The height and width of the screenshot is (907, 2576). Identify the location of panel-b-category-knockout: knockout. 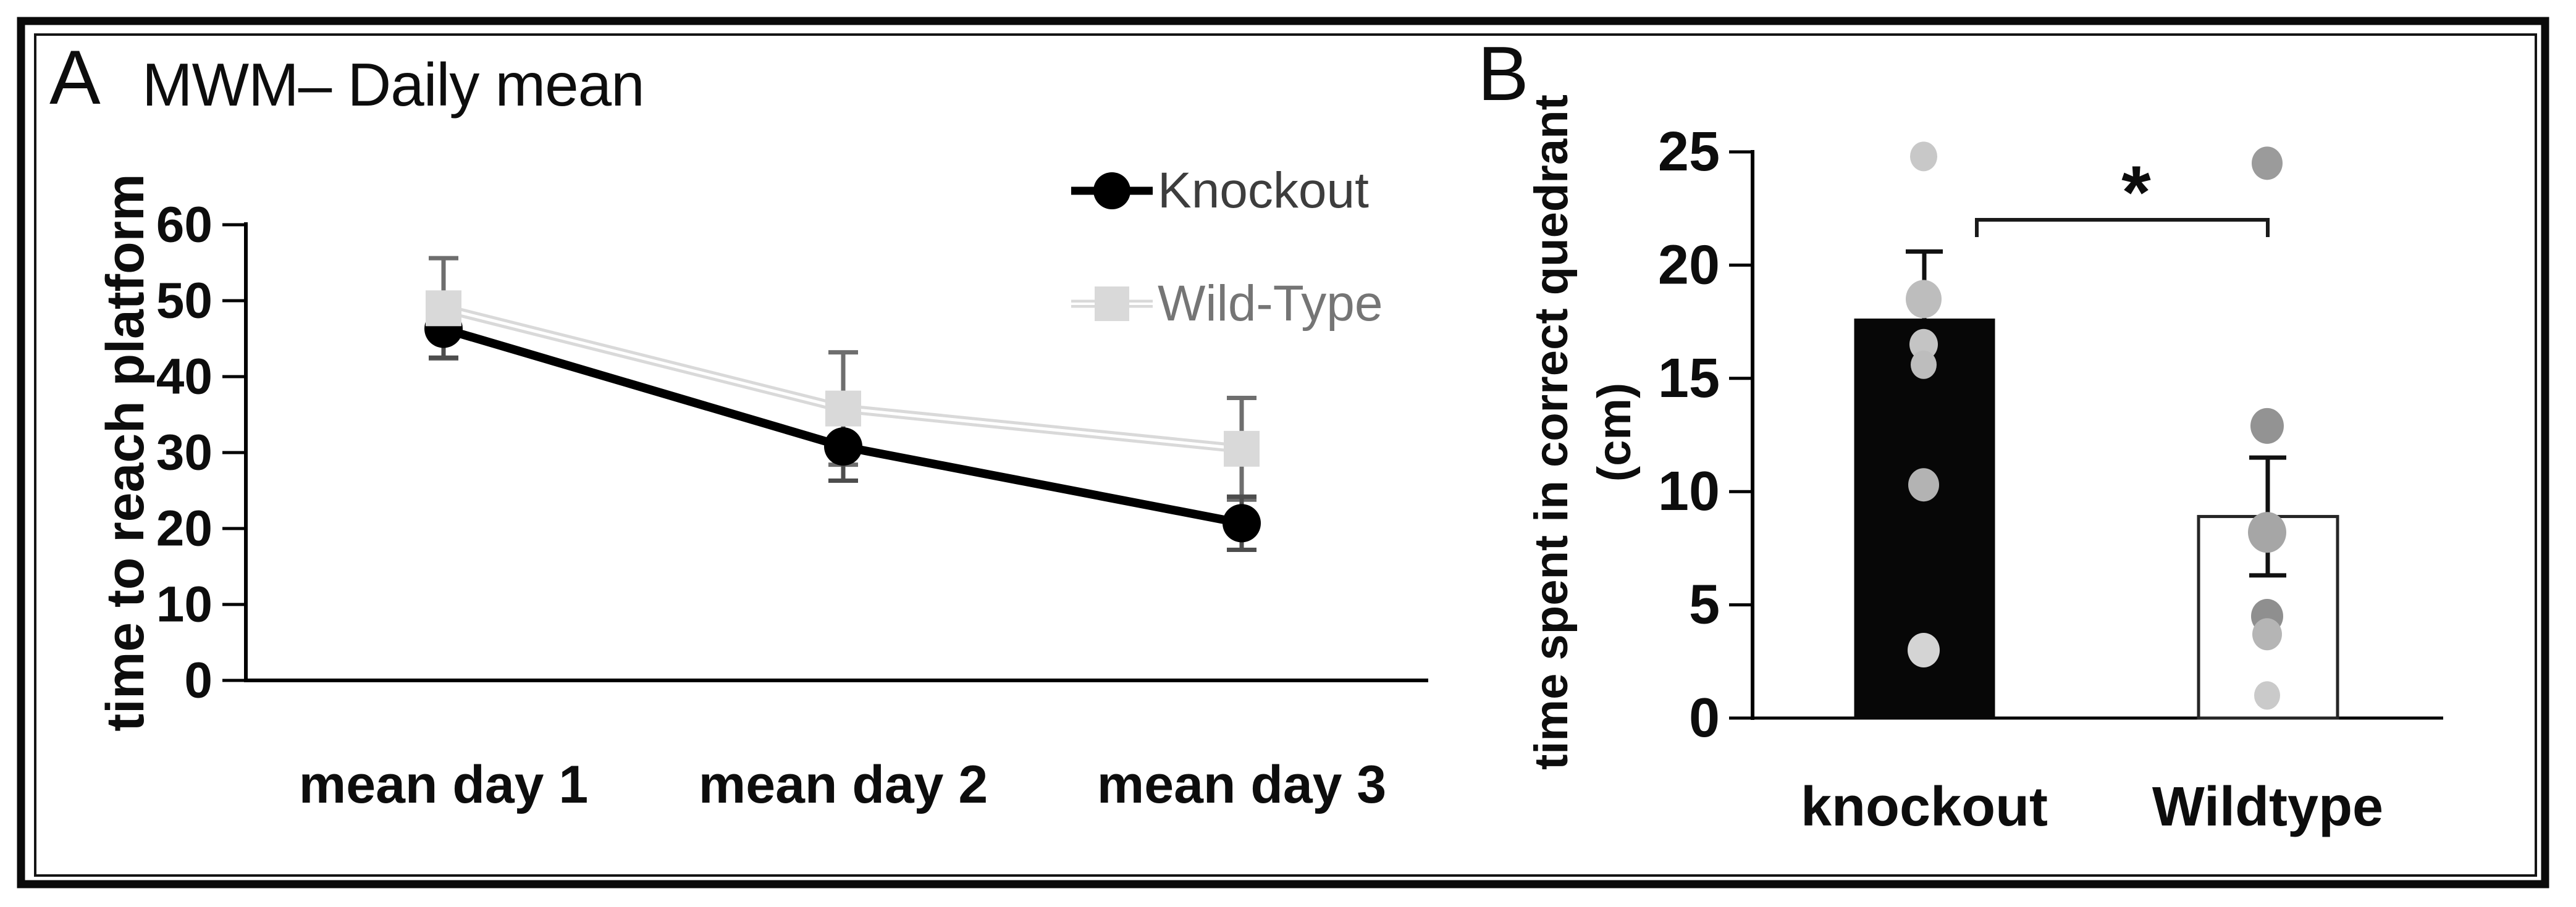
(1924, 807).